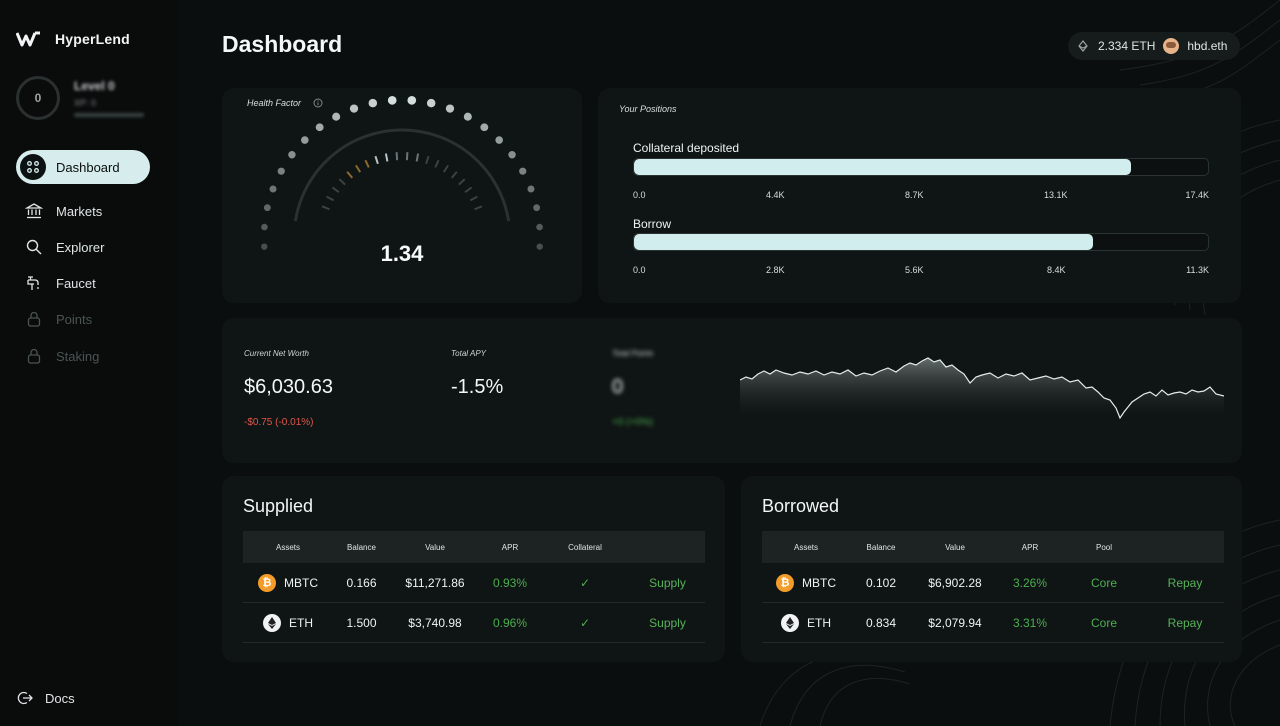  What do you see at coordinates (318, 103) in the screenshot?
I see `info-icon` at bounding box center [318, 103].